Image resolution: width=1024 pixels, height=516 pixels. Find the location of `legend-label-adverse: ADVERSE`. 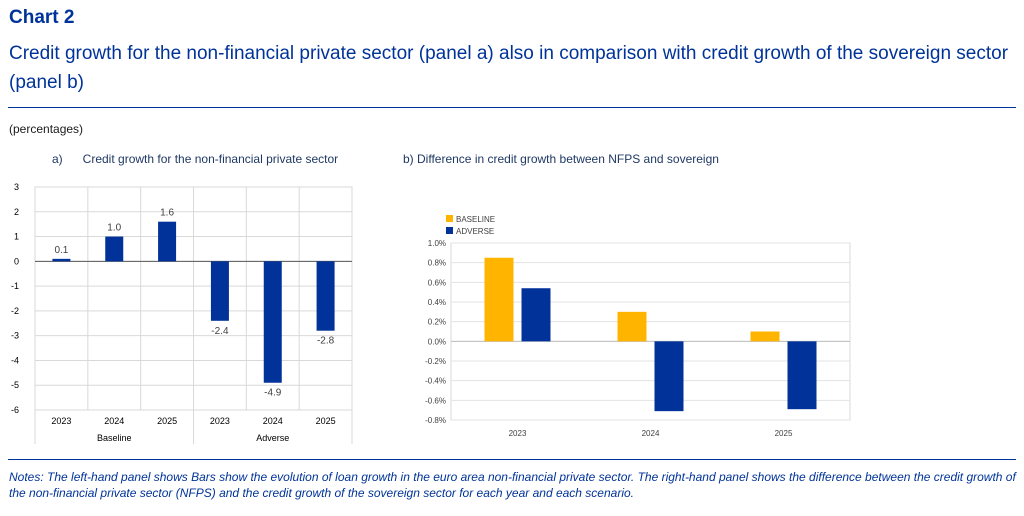

legend-label-adverse: ADVERSE is located at coordinates (475, 231).